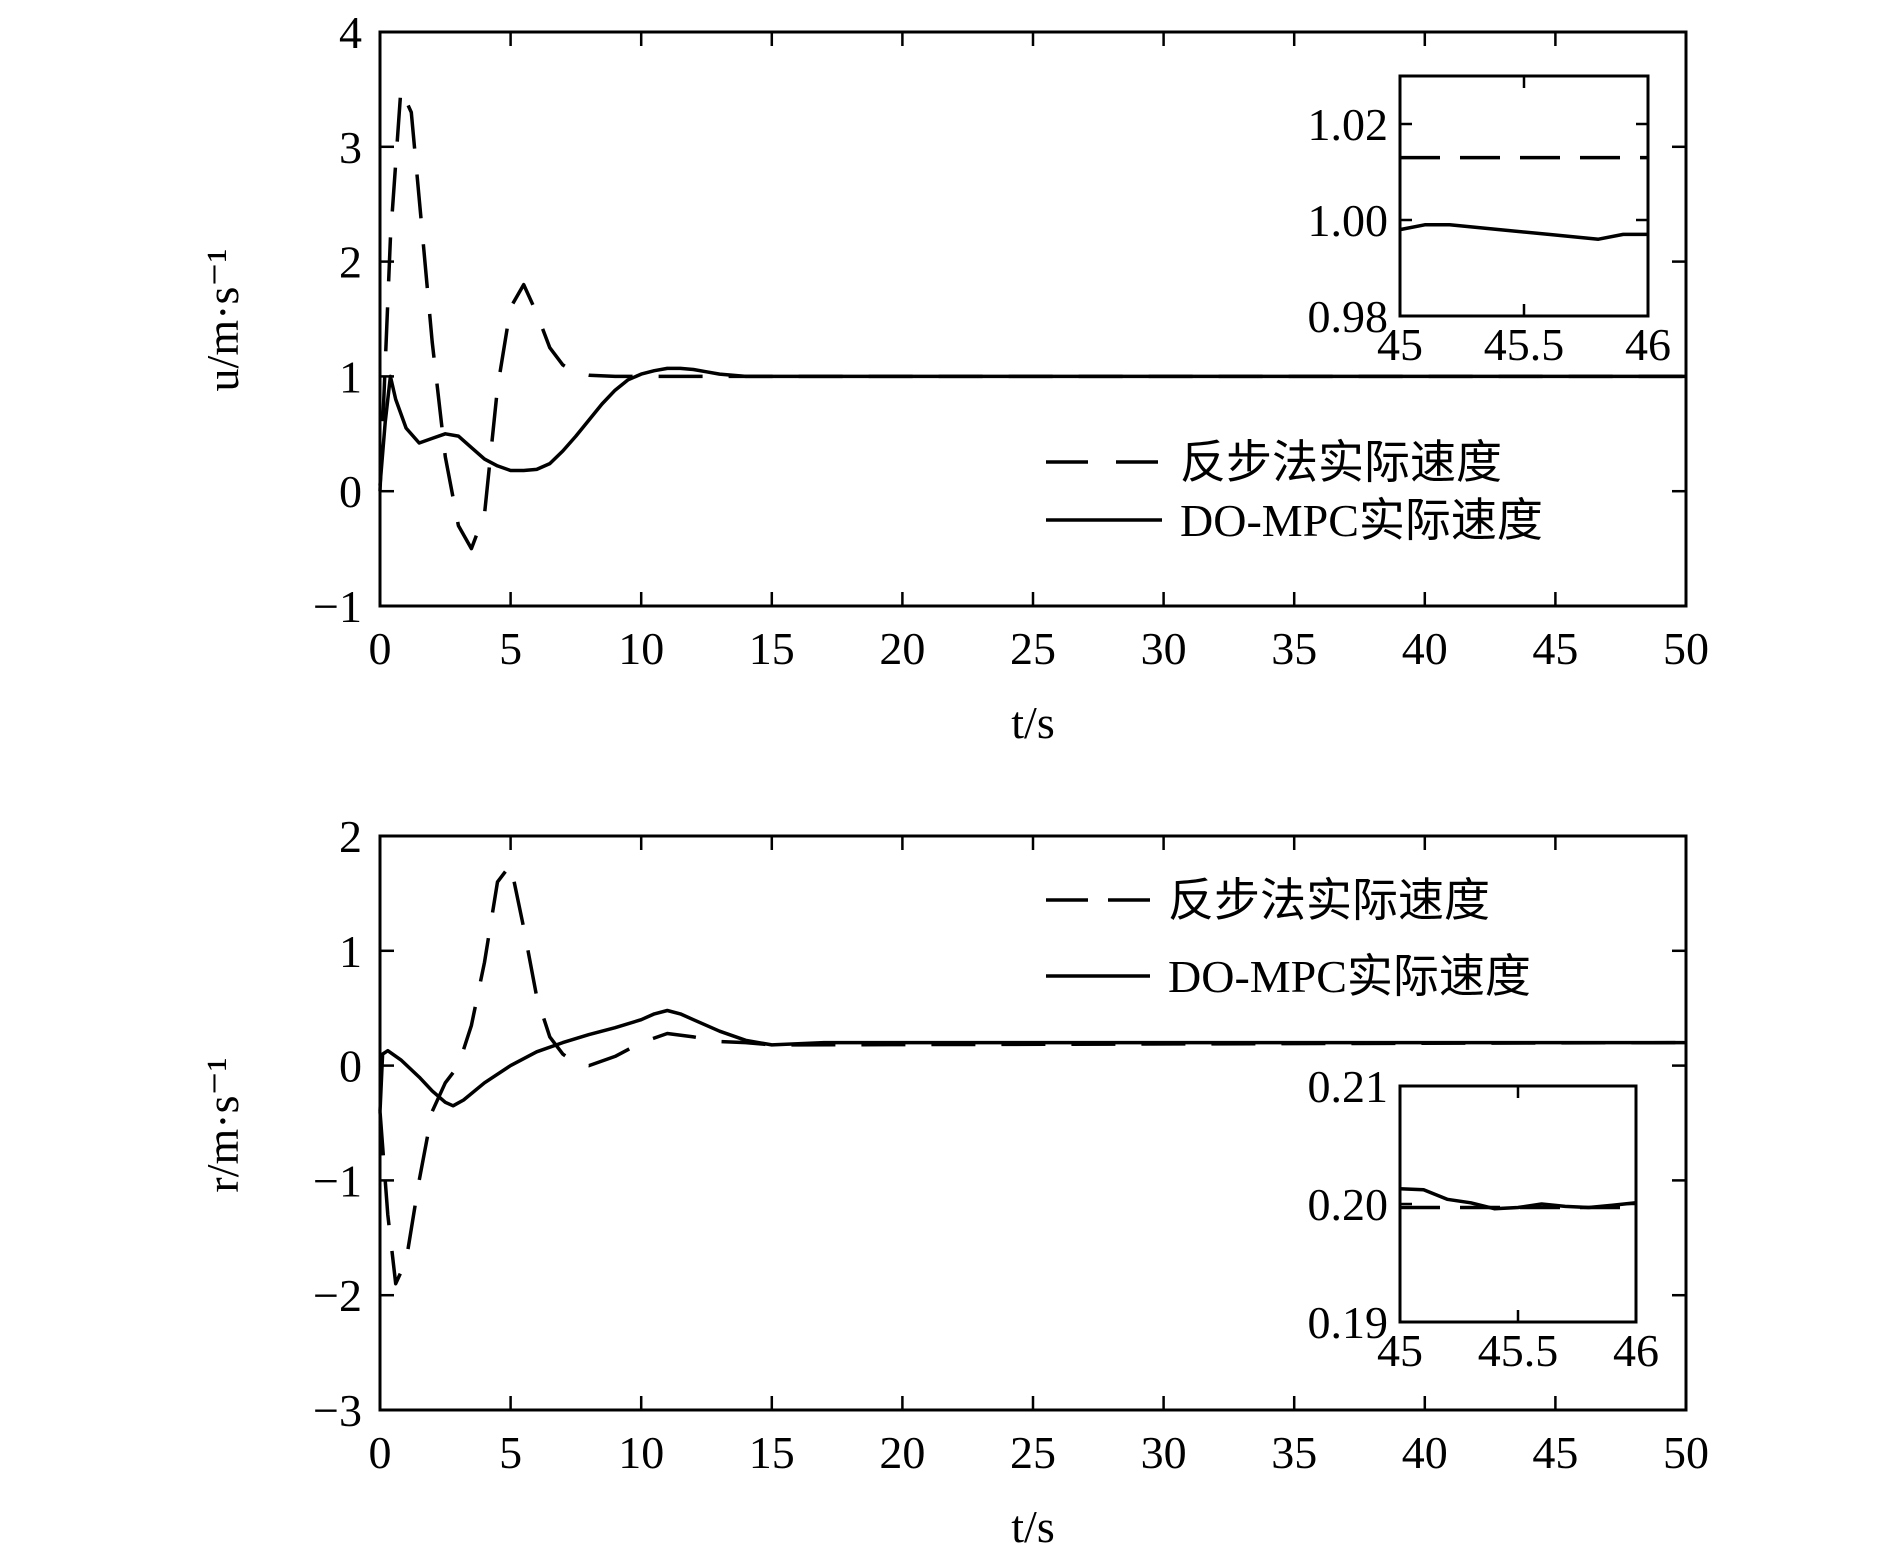 The width and height of the screenshot is (1890, 1558). What do you see at coordinates (1361, 520) in the screenshot?
I see `legend-label-dompc-u: DO-MPC实际速度` at bounding box center [1361, 520].